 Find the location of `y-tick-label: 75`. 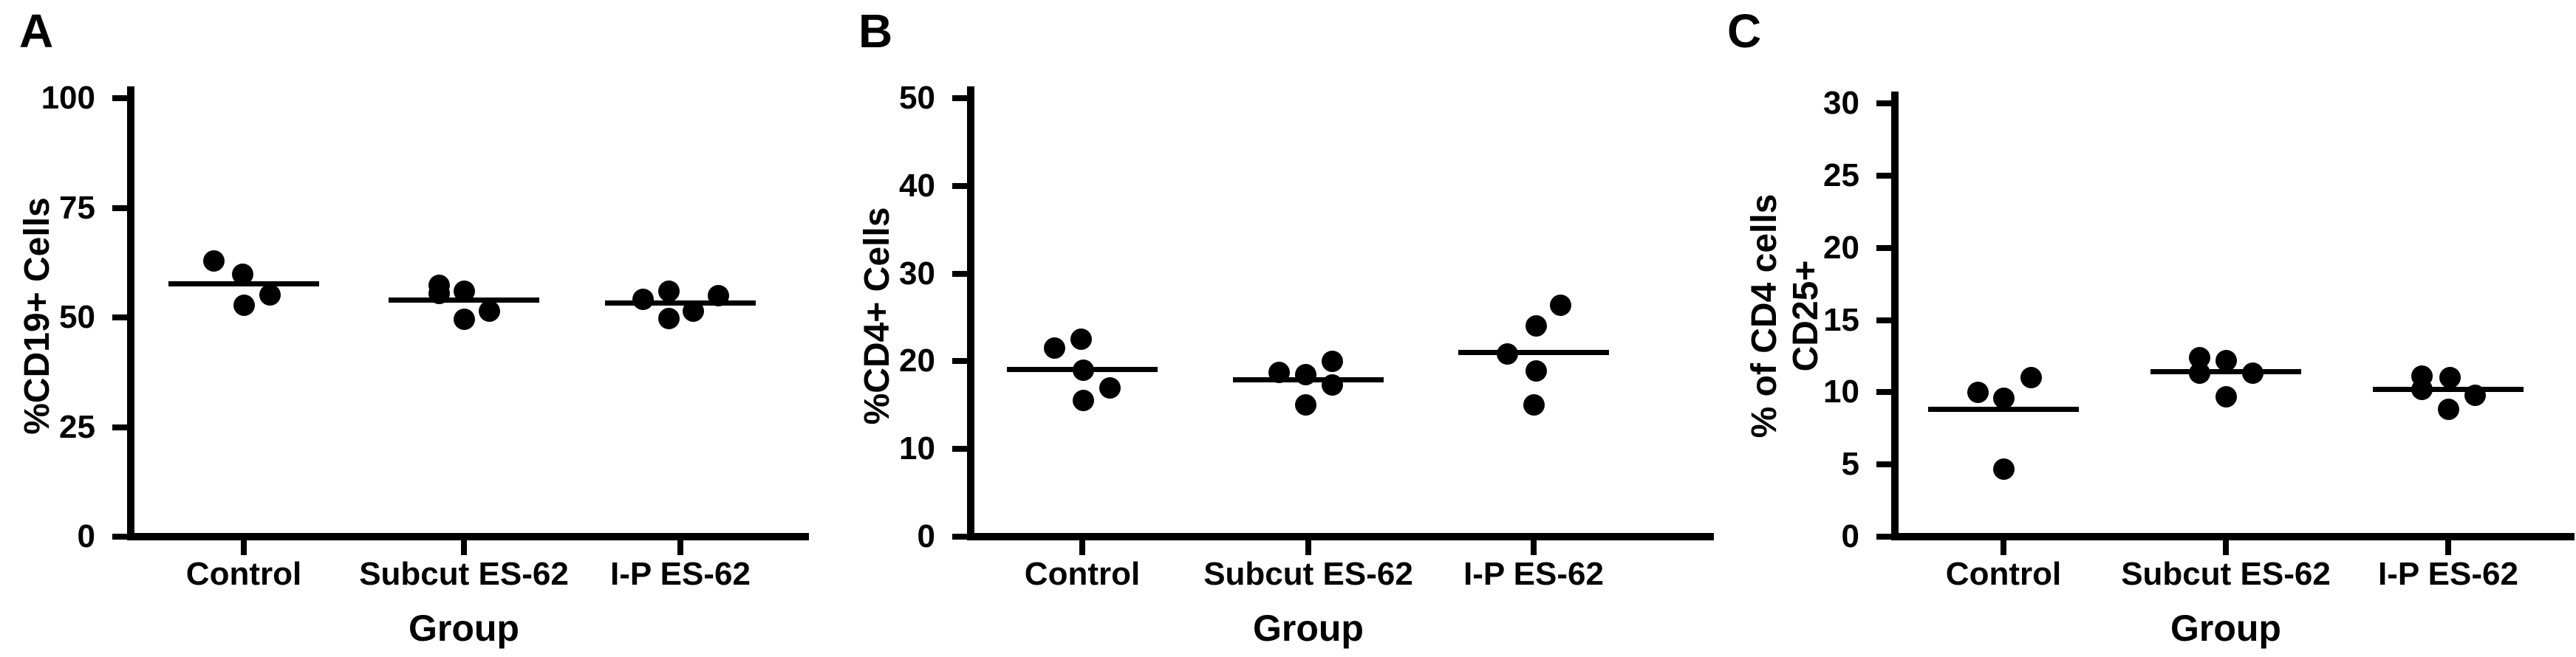

y-tick-label: 75 is located at coordinates (77, 208).